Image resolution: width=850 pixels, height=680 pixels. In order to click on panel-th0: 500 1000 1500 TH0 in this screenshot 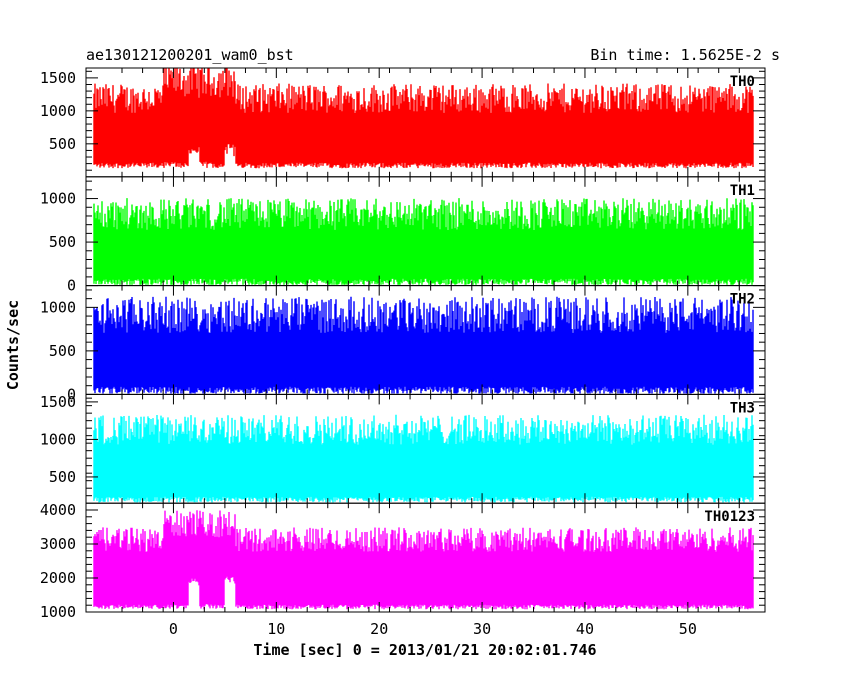, I will do `click(403, 122)`.